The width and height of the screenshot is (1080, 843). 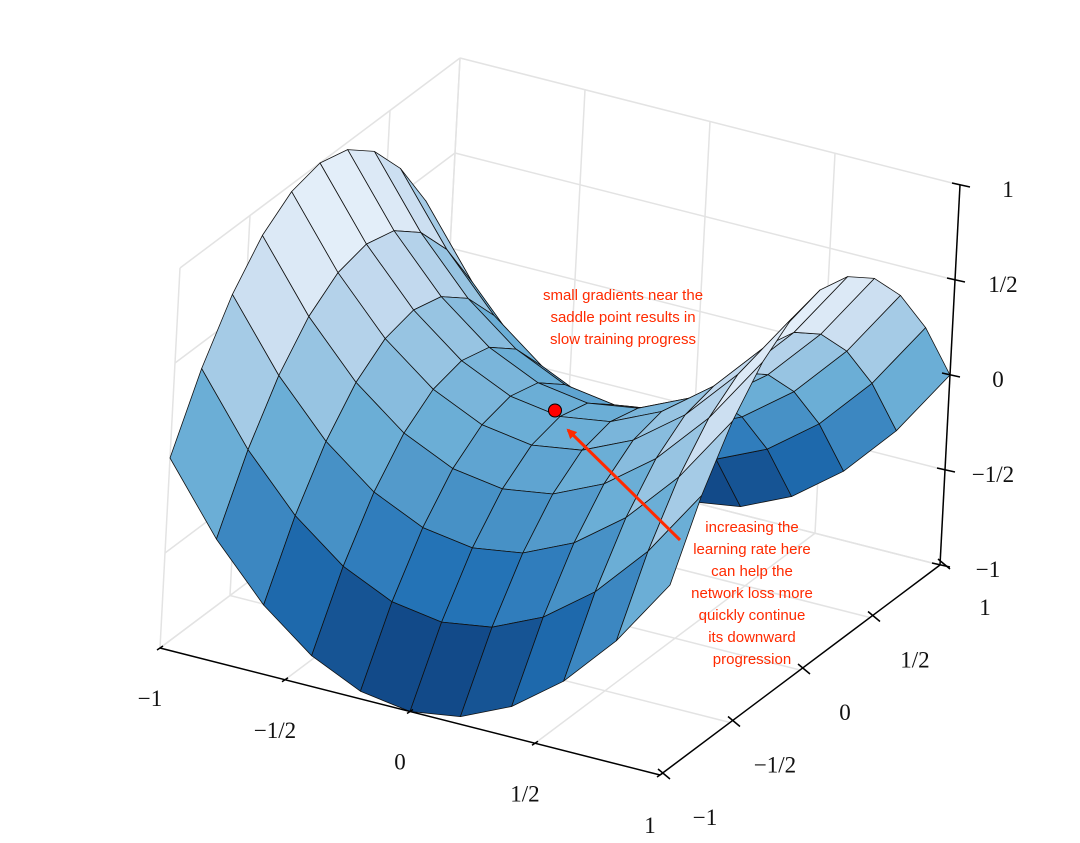 I want to click on y-tick-label: 0, so click(x=845, y=712).